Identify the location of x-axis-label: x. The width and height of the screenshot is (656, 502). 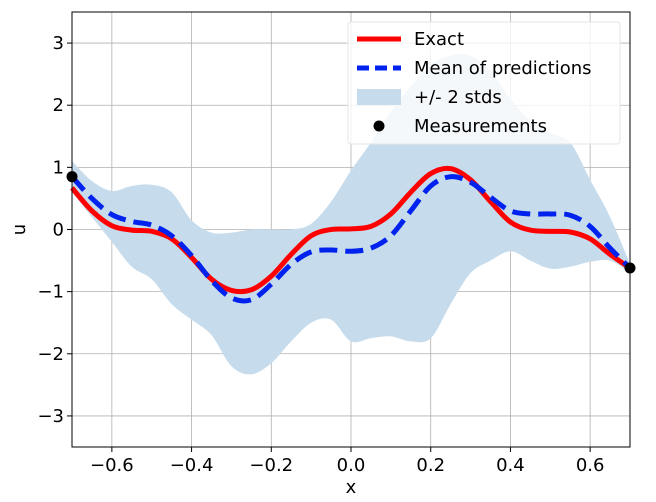
(351, 487).